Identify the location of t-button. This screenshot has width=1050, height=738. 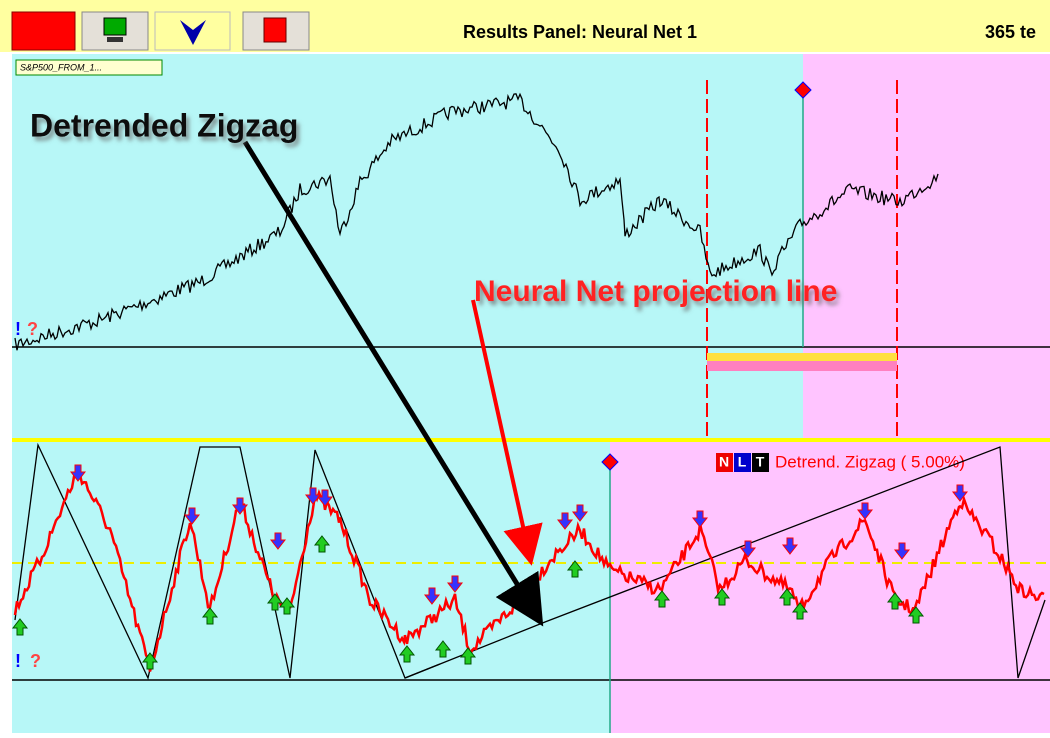
(760, 462).